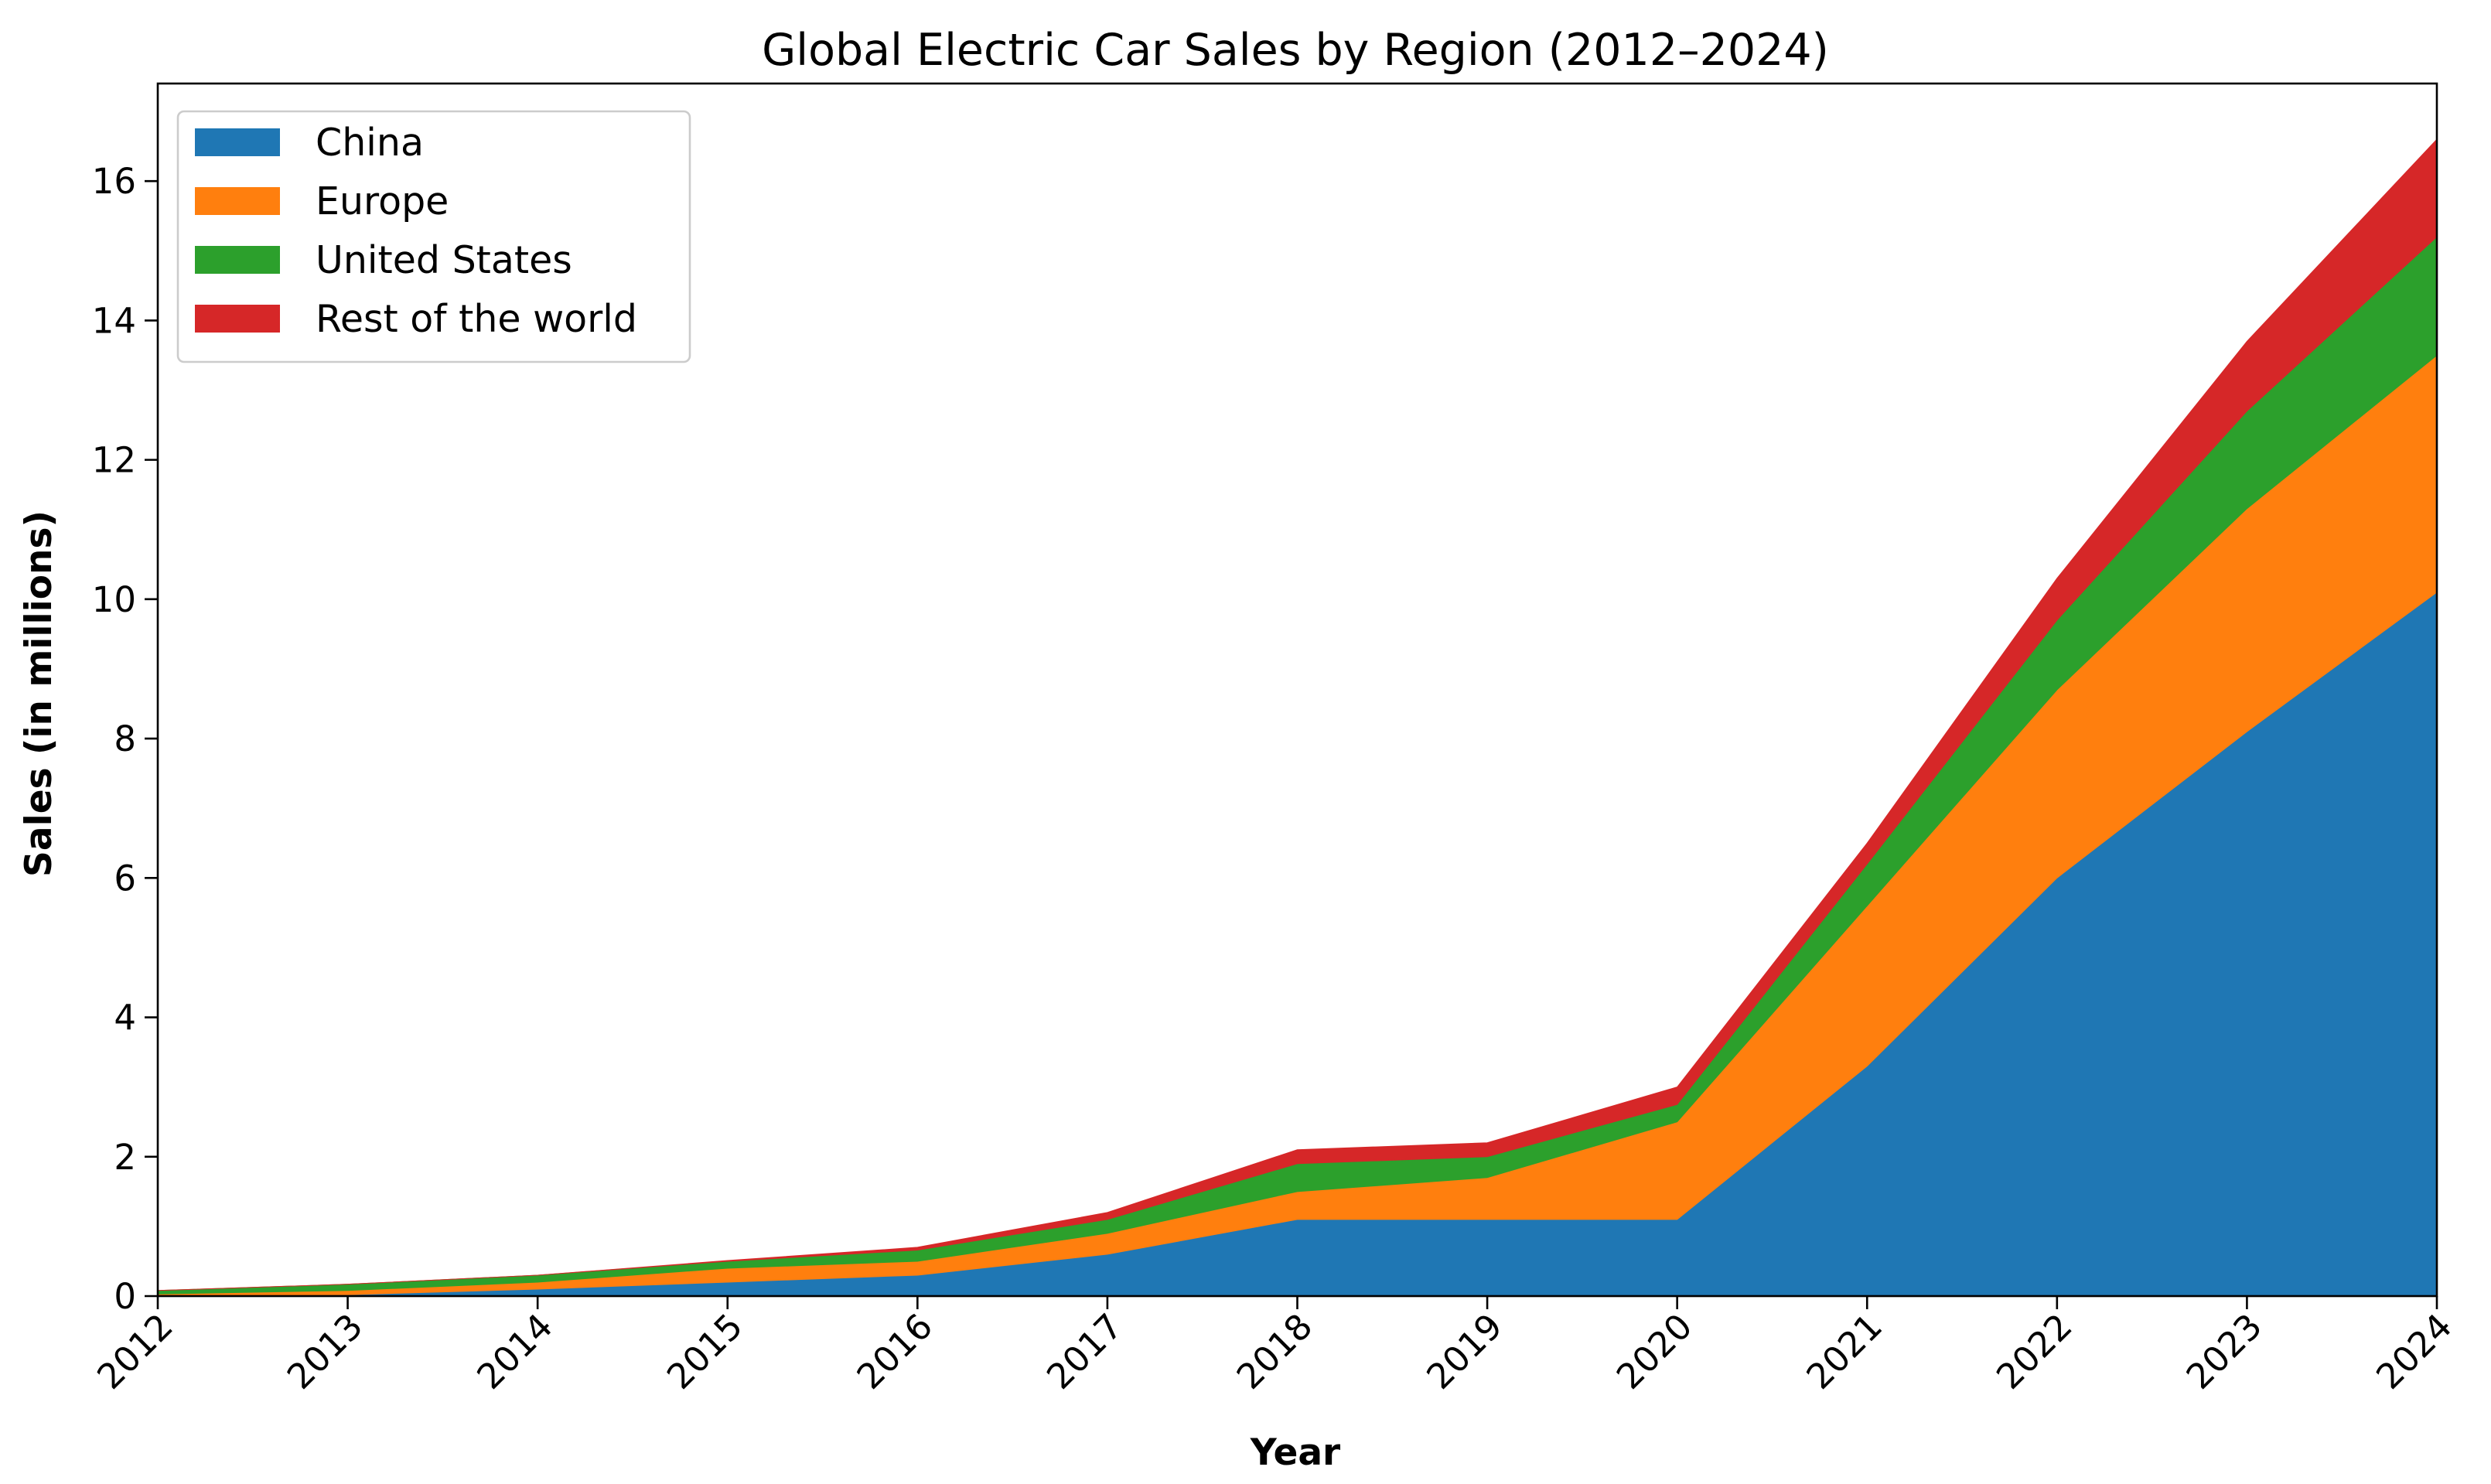  What do you see at coordinates (237, 319) in the screenshot?
I see `legend-swatch-rest-of-the-world` at bounding box center [237, 319].